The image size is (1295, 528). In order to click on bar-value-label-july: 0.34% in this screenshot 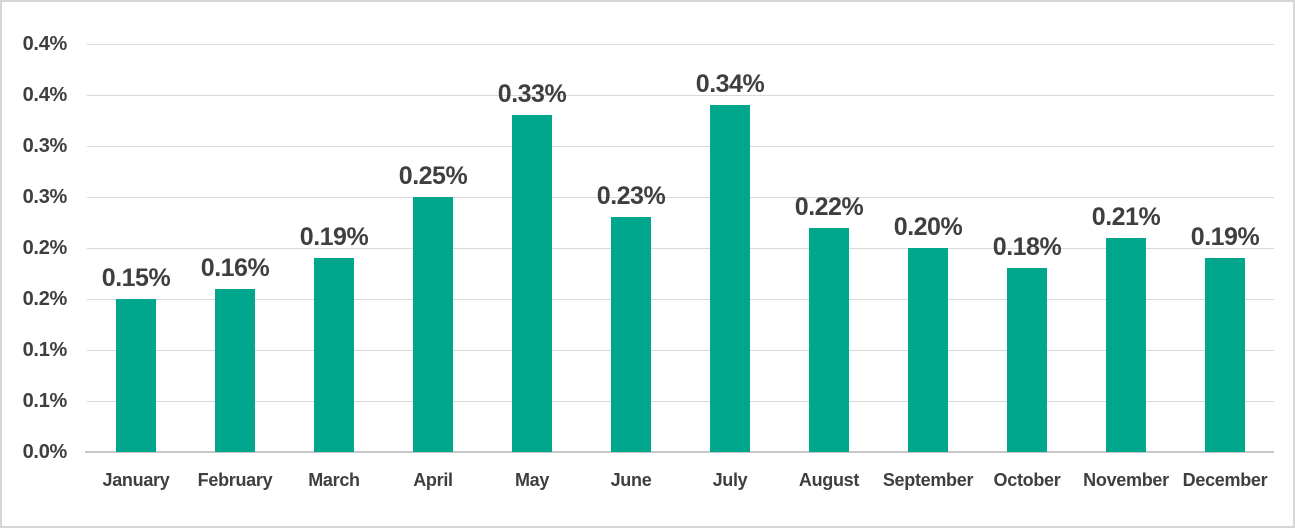, I will do `click(730, 84)`.